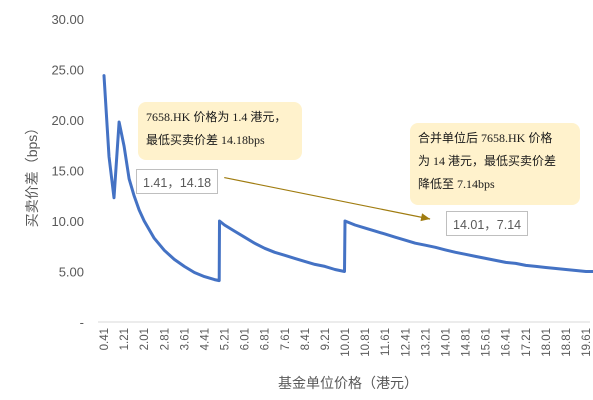 This screenshot has width=593, height=400. Describe the element at coordinates (587, 342) in the screenshot. I see `x-tick-label: 19.61` at that location.